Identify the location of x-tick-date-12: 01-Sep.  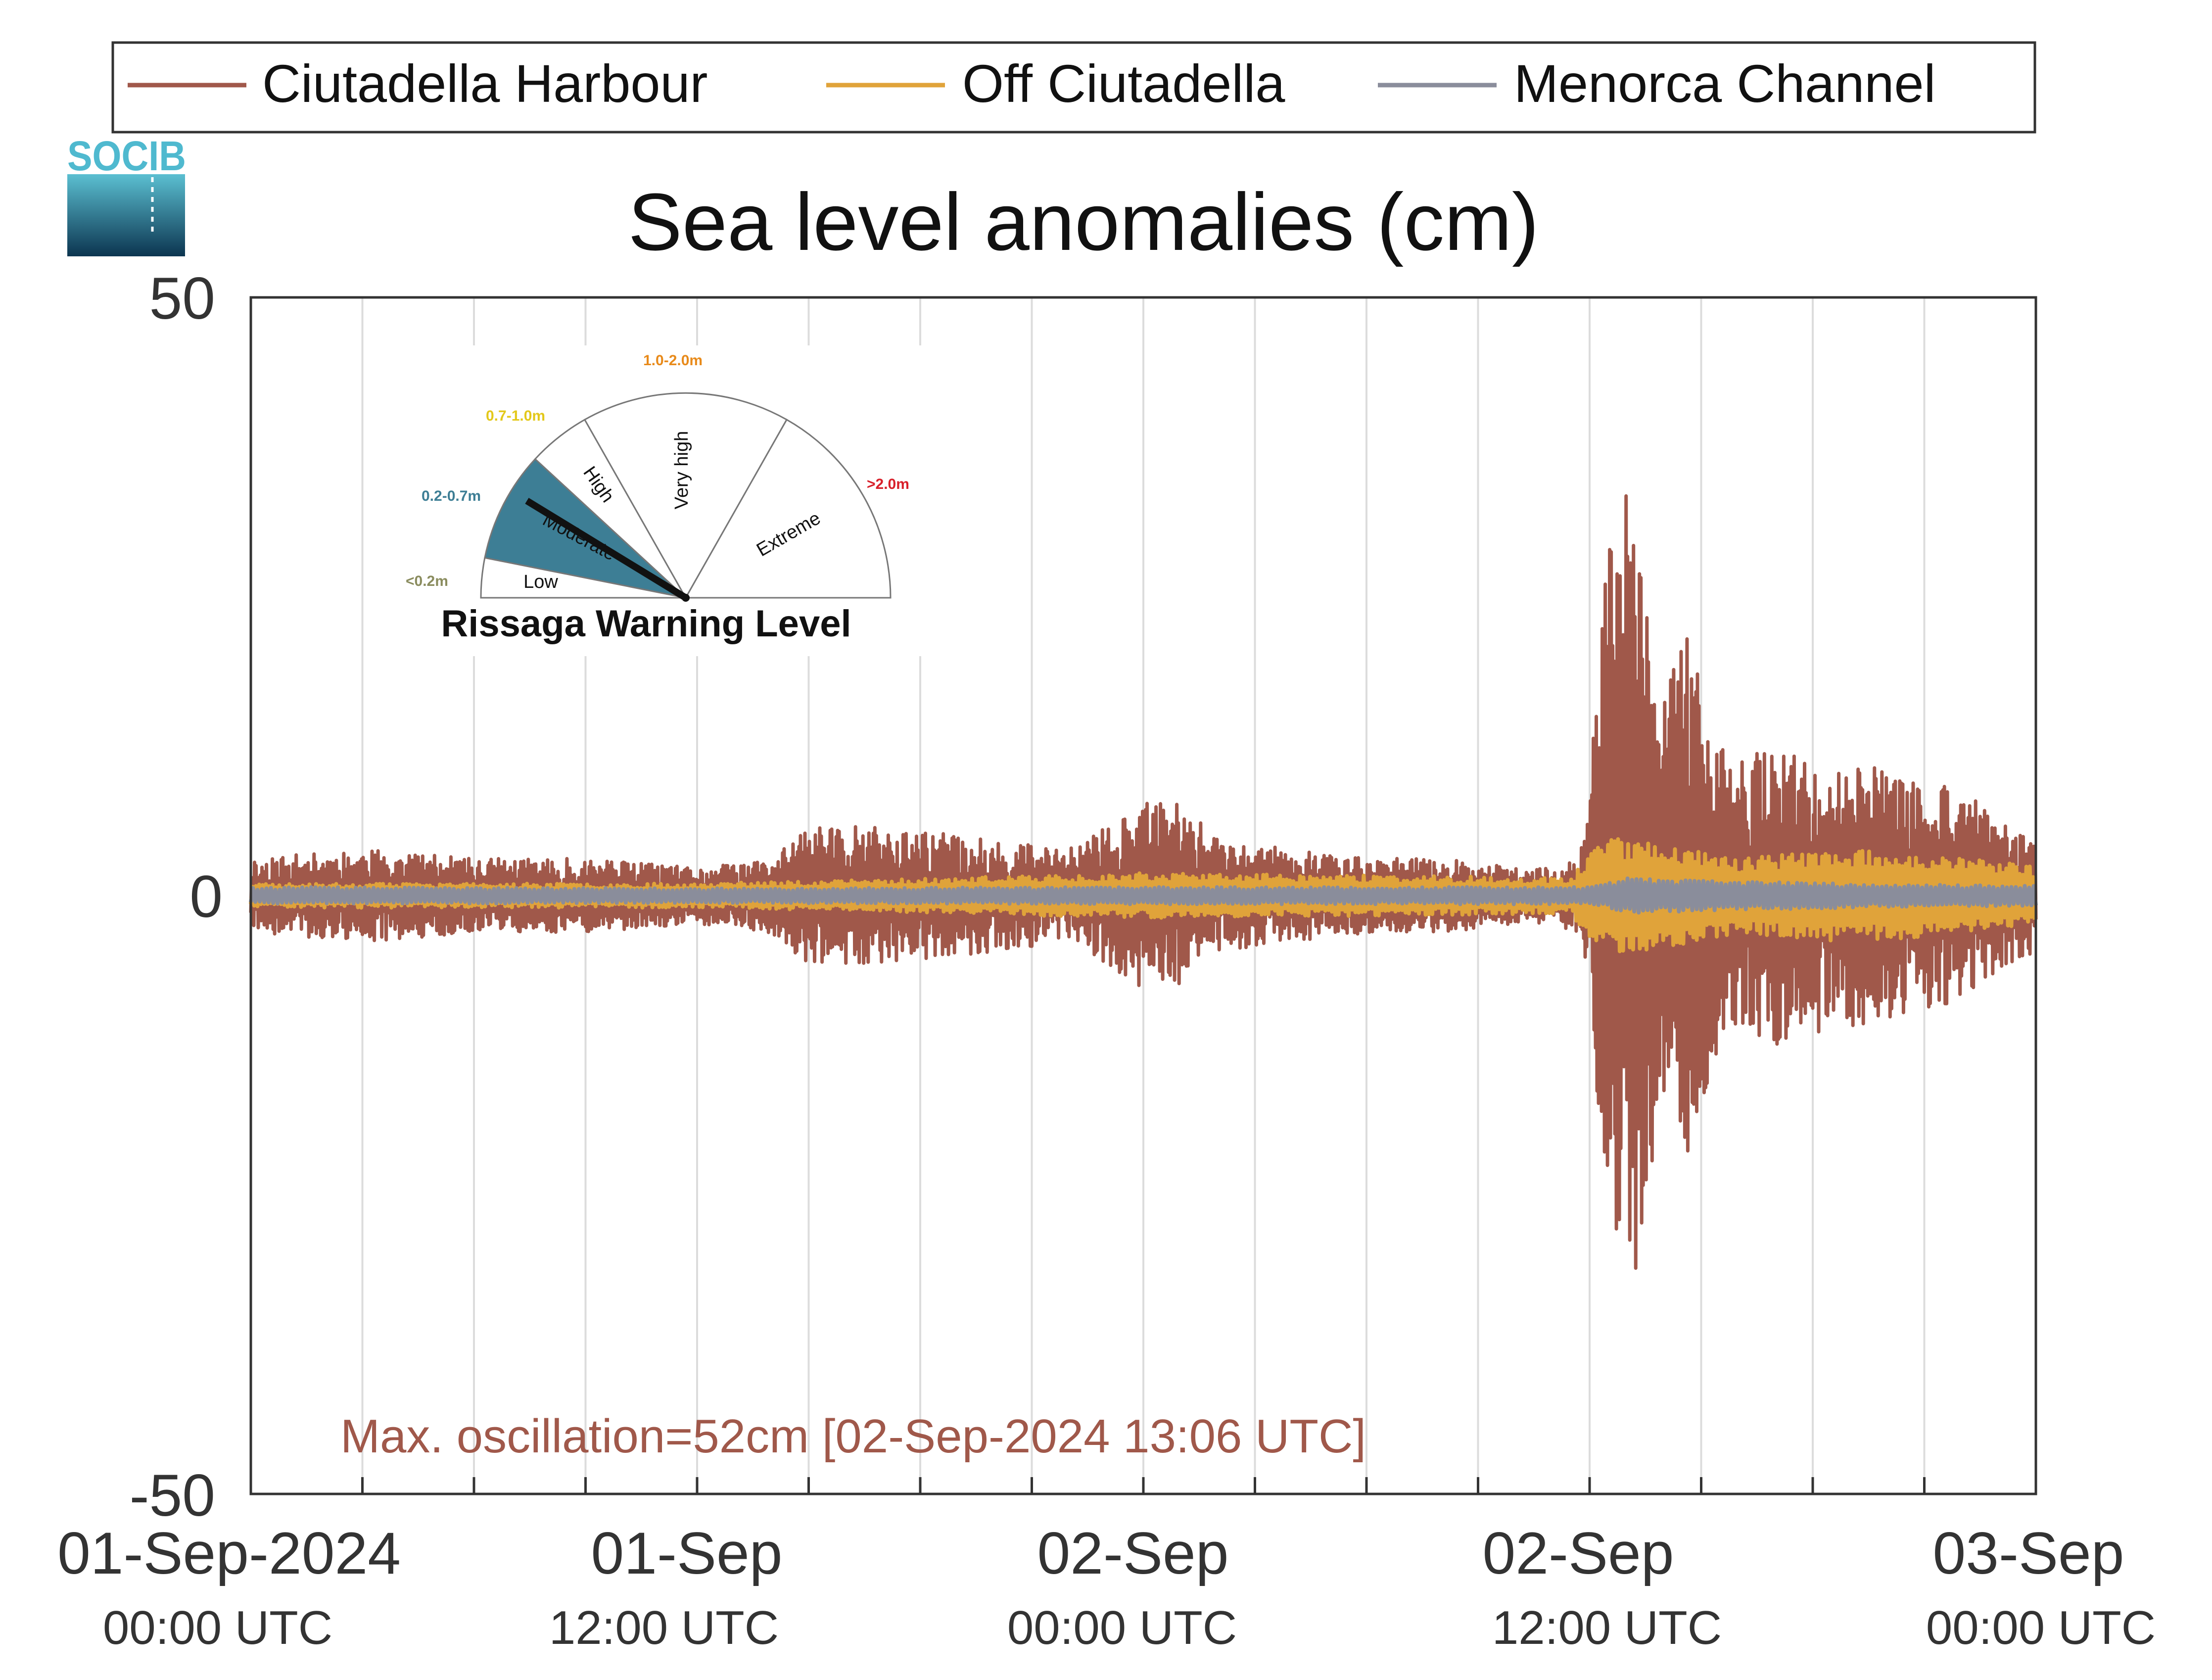
(687, 1553).